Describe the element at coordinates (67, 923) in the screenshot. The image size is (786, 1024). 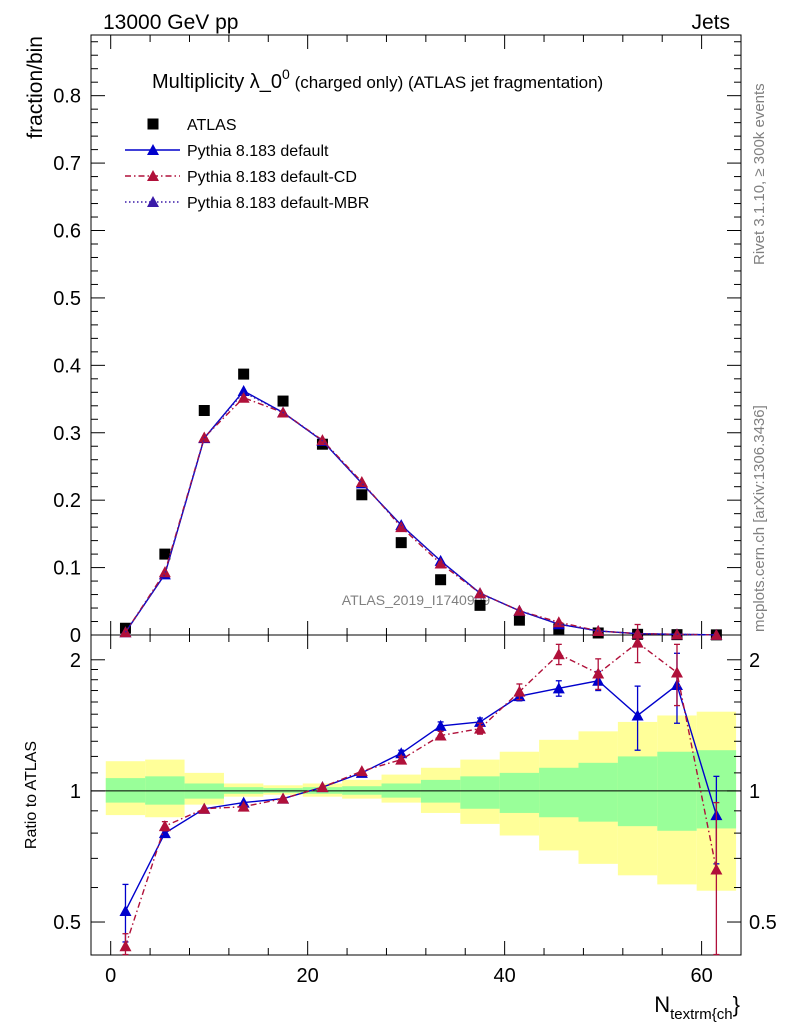
I see `ratio-y-tick-label: 0.5` at that location.